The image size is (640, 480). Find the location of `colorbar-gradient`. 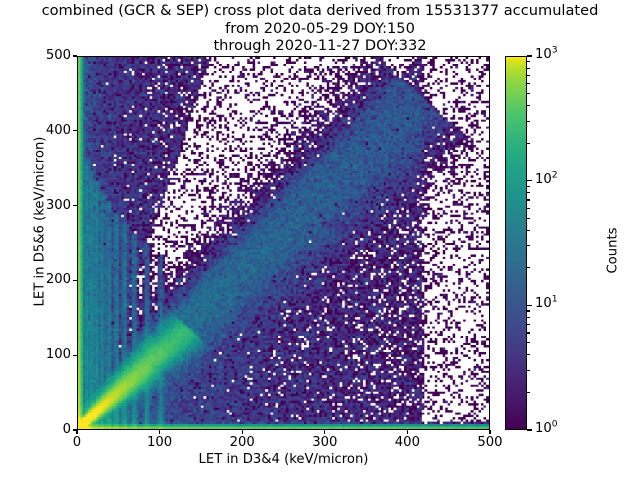

colorbar-gradient is located at coordinates (516, 243).